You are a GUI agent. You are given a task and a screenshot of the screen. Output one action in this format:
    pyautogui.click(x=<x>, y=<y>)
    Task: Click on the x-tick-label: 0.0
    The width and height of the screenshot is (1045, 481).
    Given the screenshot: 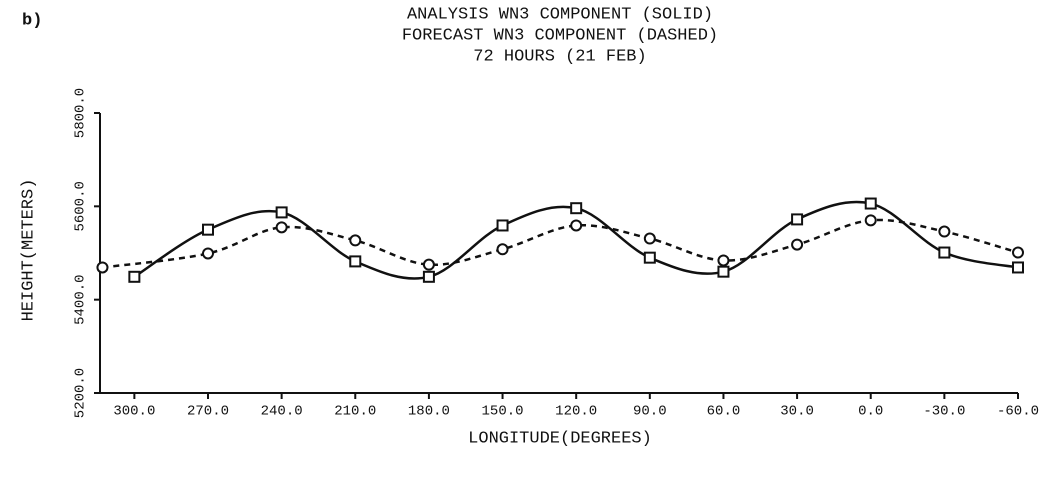 What is the action you would take?
    pyautogui.click(x=870, y=412)
    